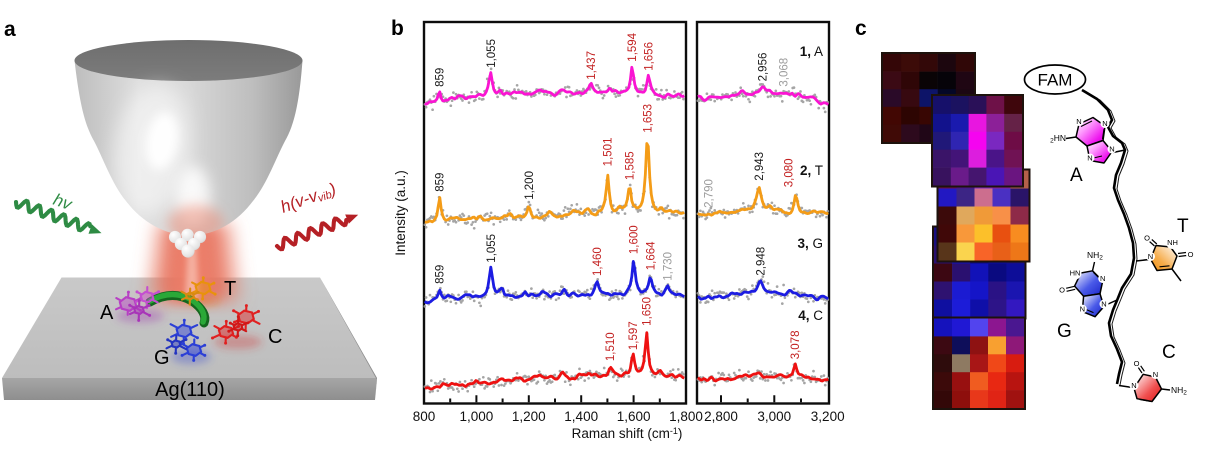 The width and height of the screenshot is (1206, 451). What do you see at coordinates (649, 118) in the screenshot?
I see `svg-text: 1,653` at bounding box center [649, 118].